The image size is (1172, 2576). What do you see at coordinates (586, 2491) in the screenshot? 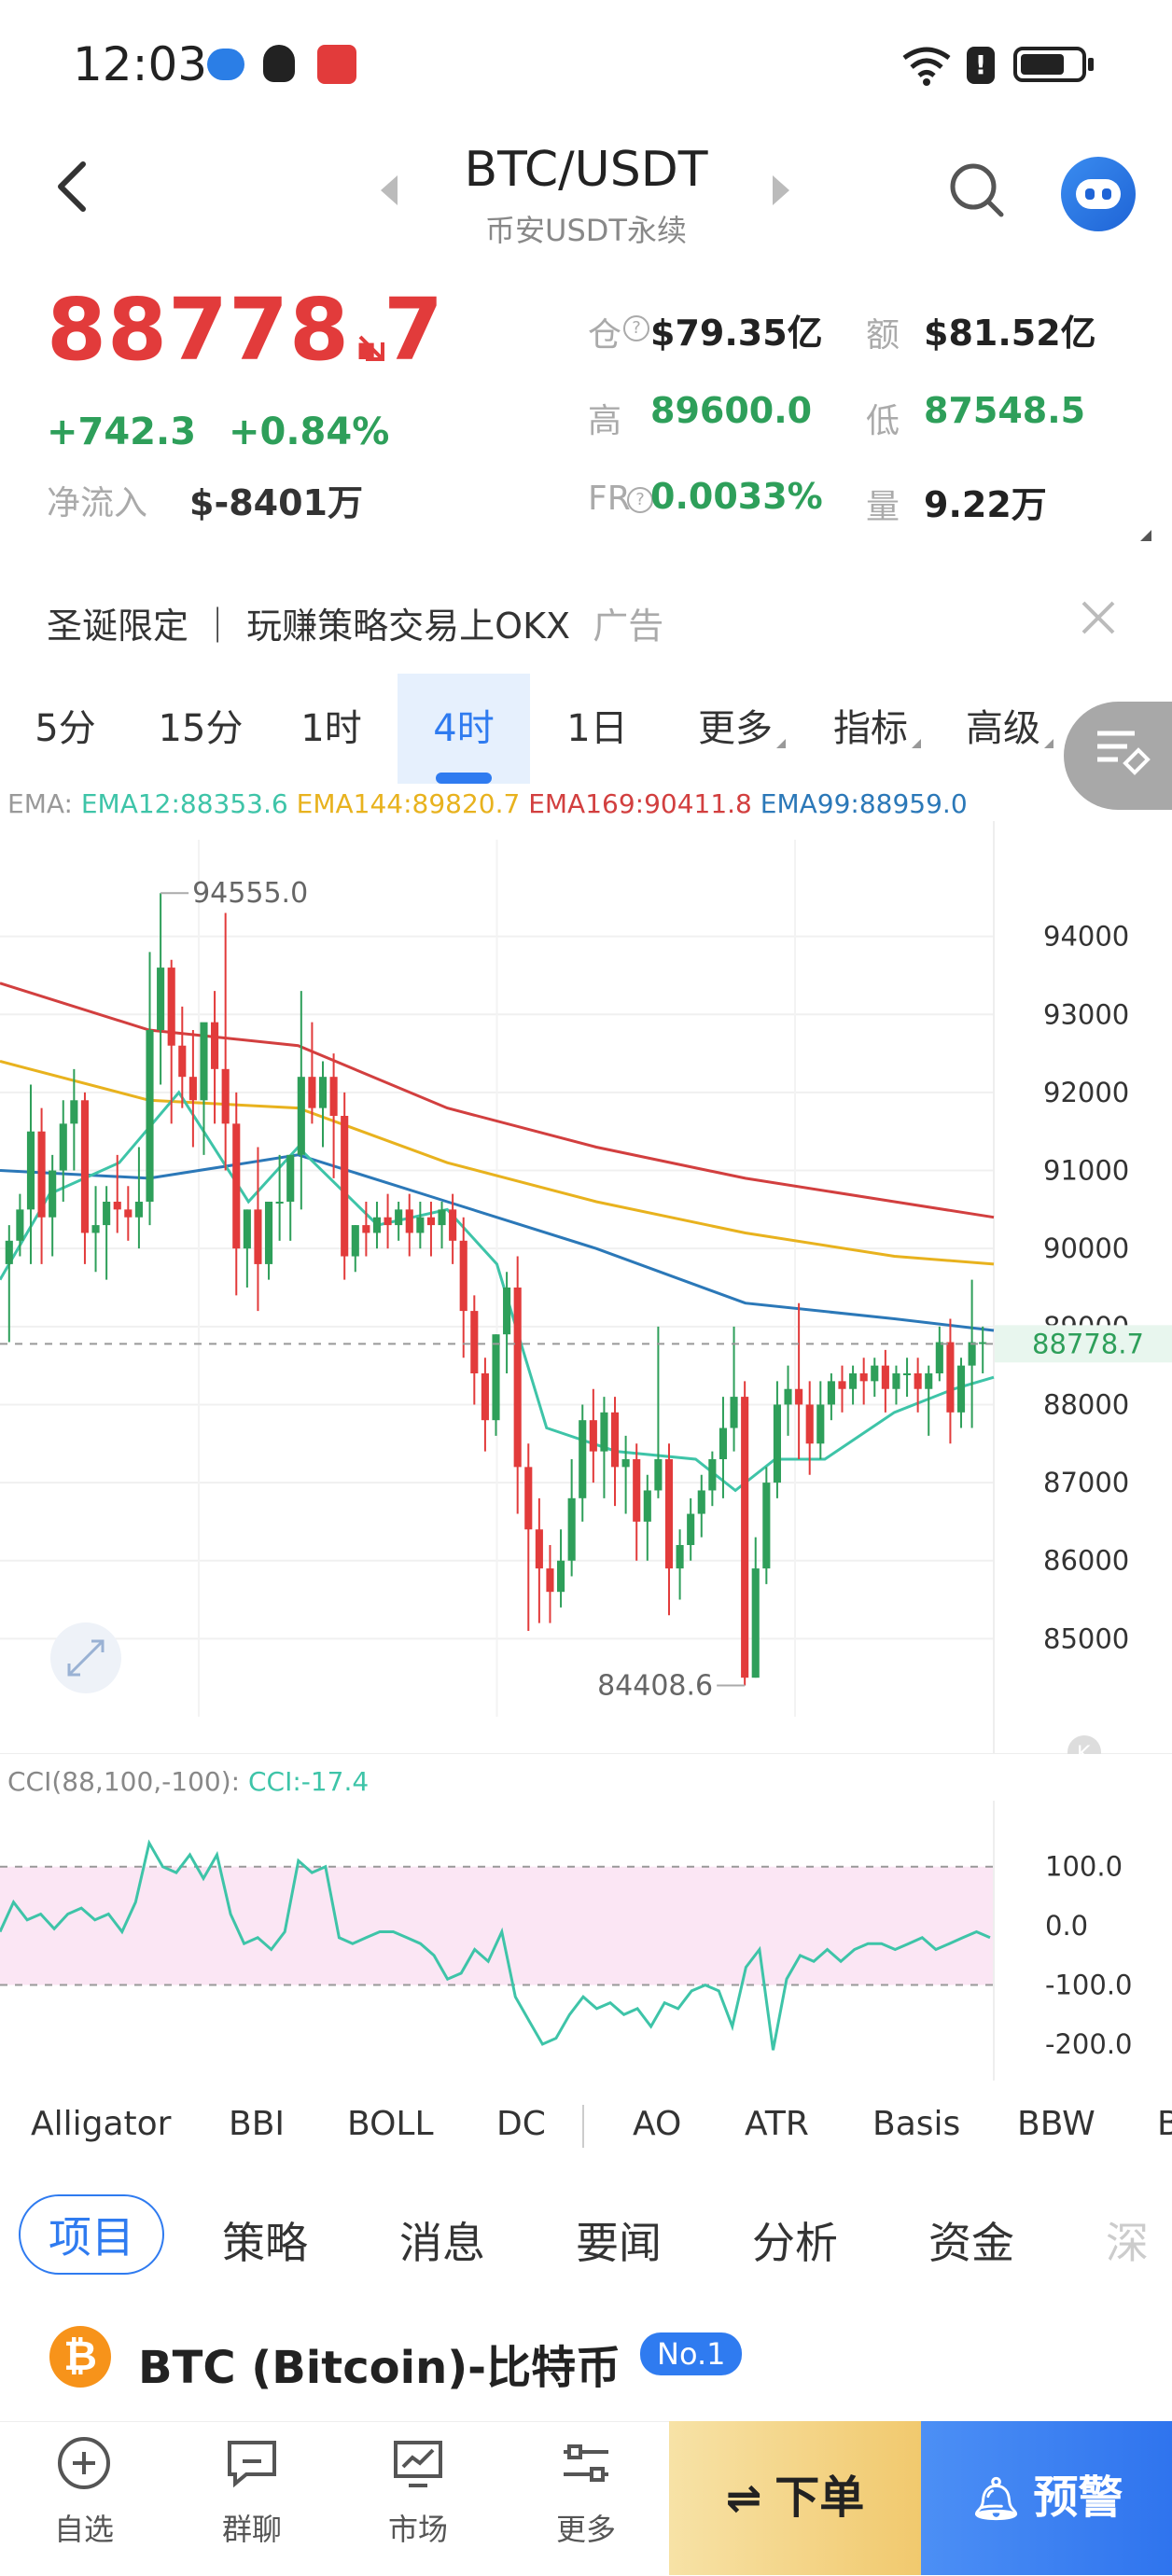
I see `nav-more: 更多` at bounding box center [586, 2491].